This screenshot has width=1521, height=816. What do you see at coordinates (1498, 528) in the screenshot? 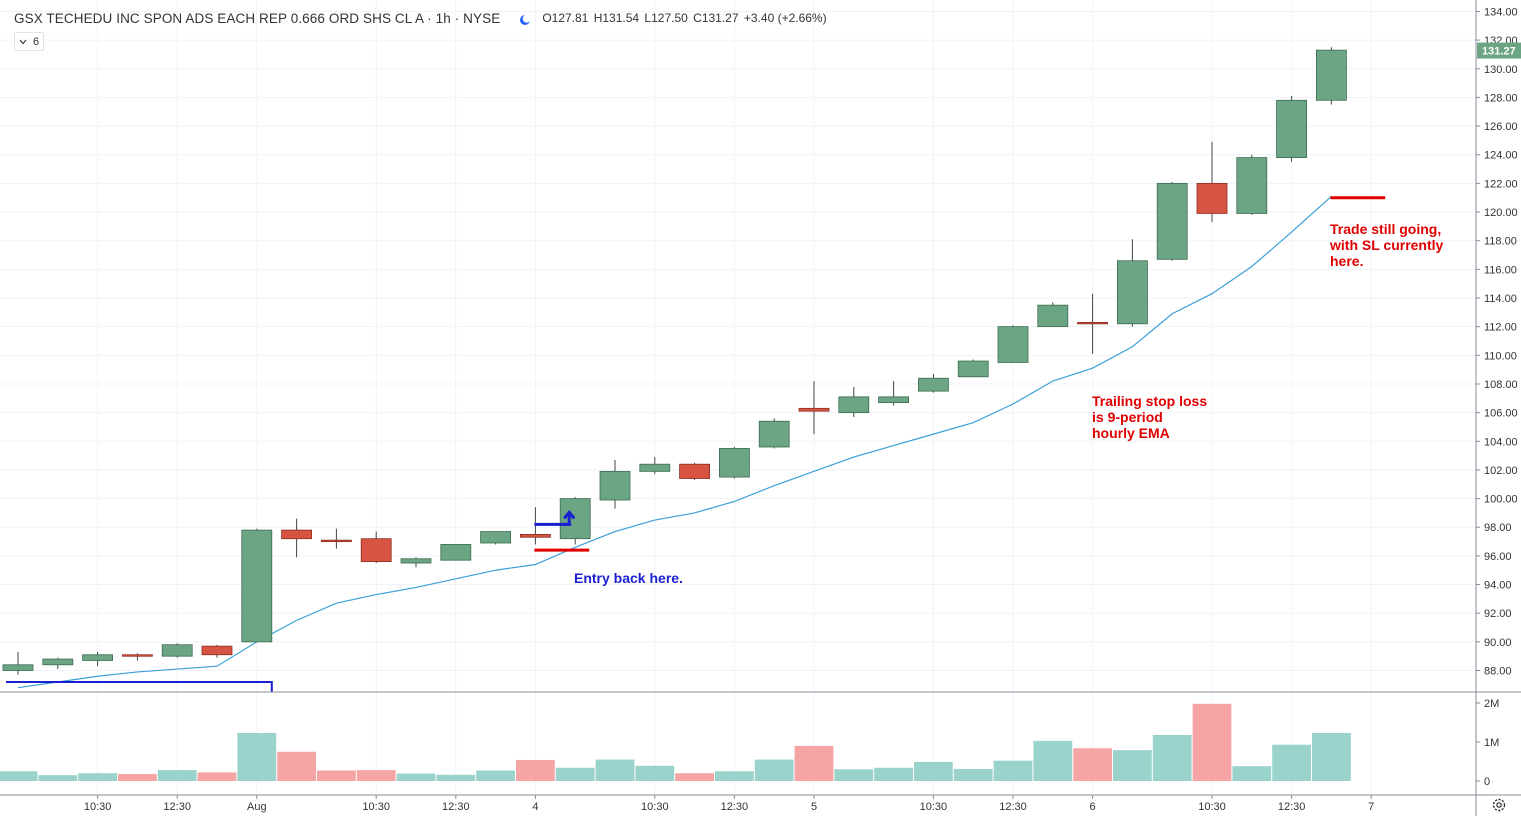
I see `price-tick-label: 98.00` at bounding box center [1498, 528].